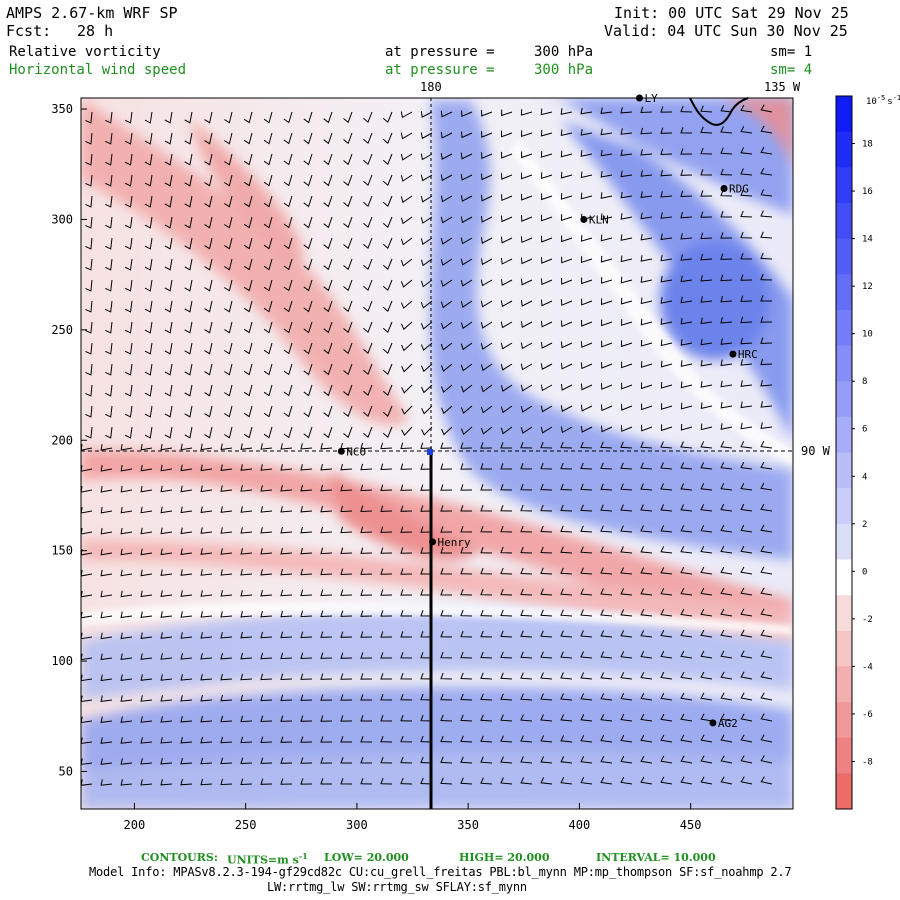  Describe the element at coordinates (504, 857) in the screenshot. I see `contours-high: HIGH= 20.000` at that location.